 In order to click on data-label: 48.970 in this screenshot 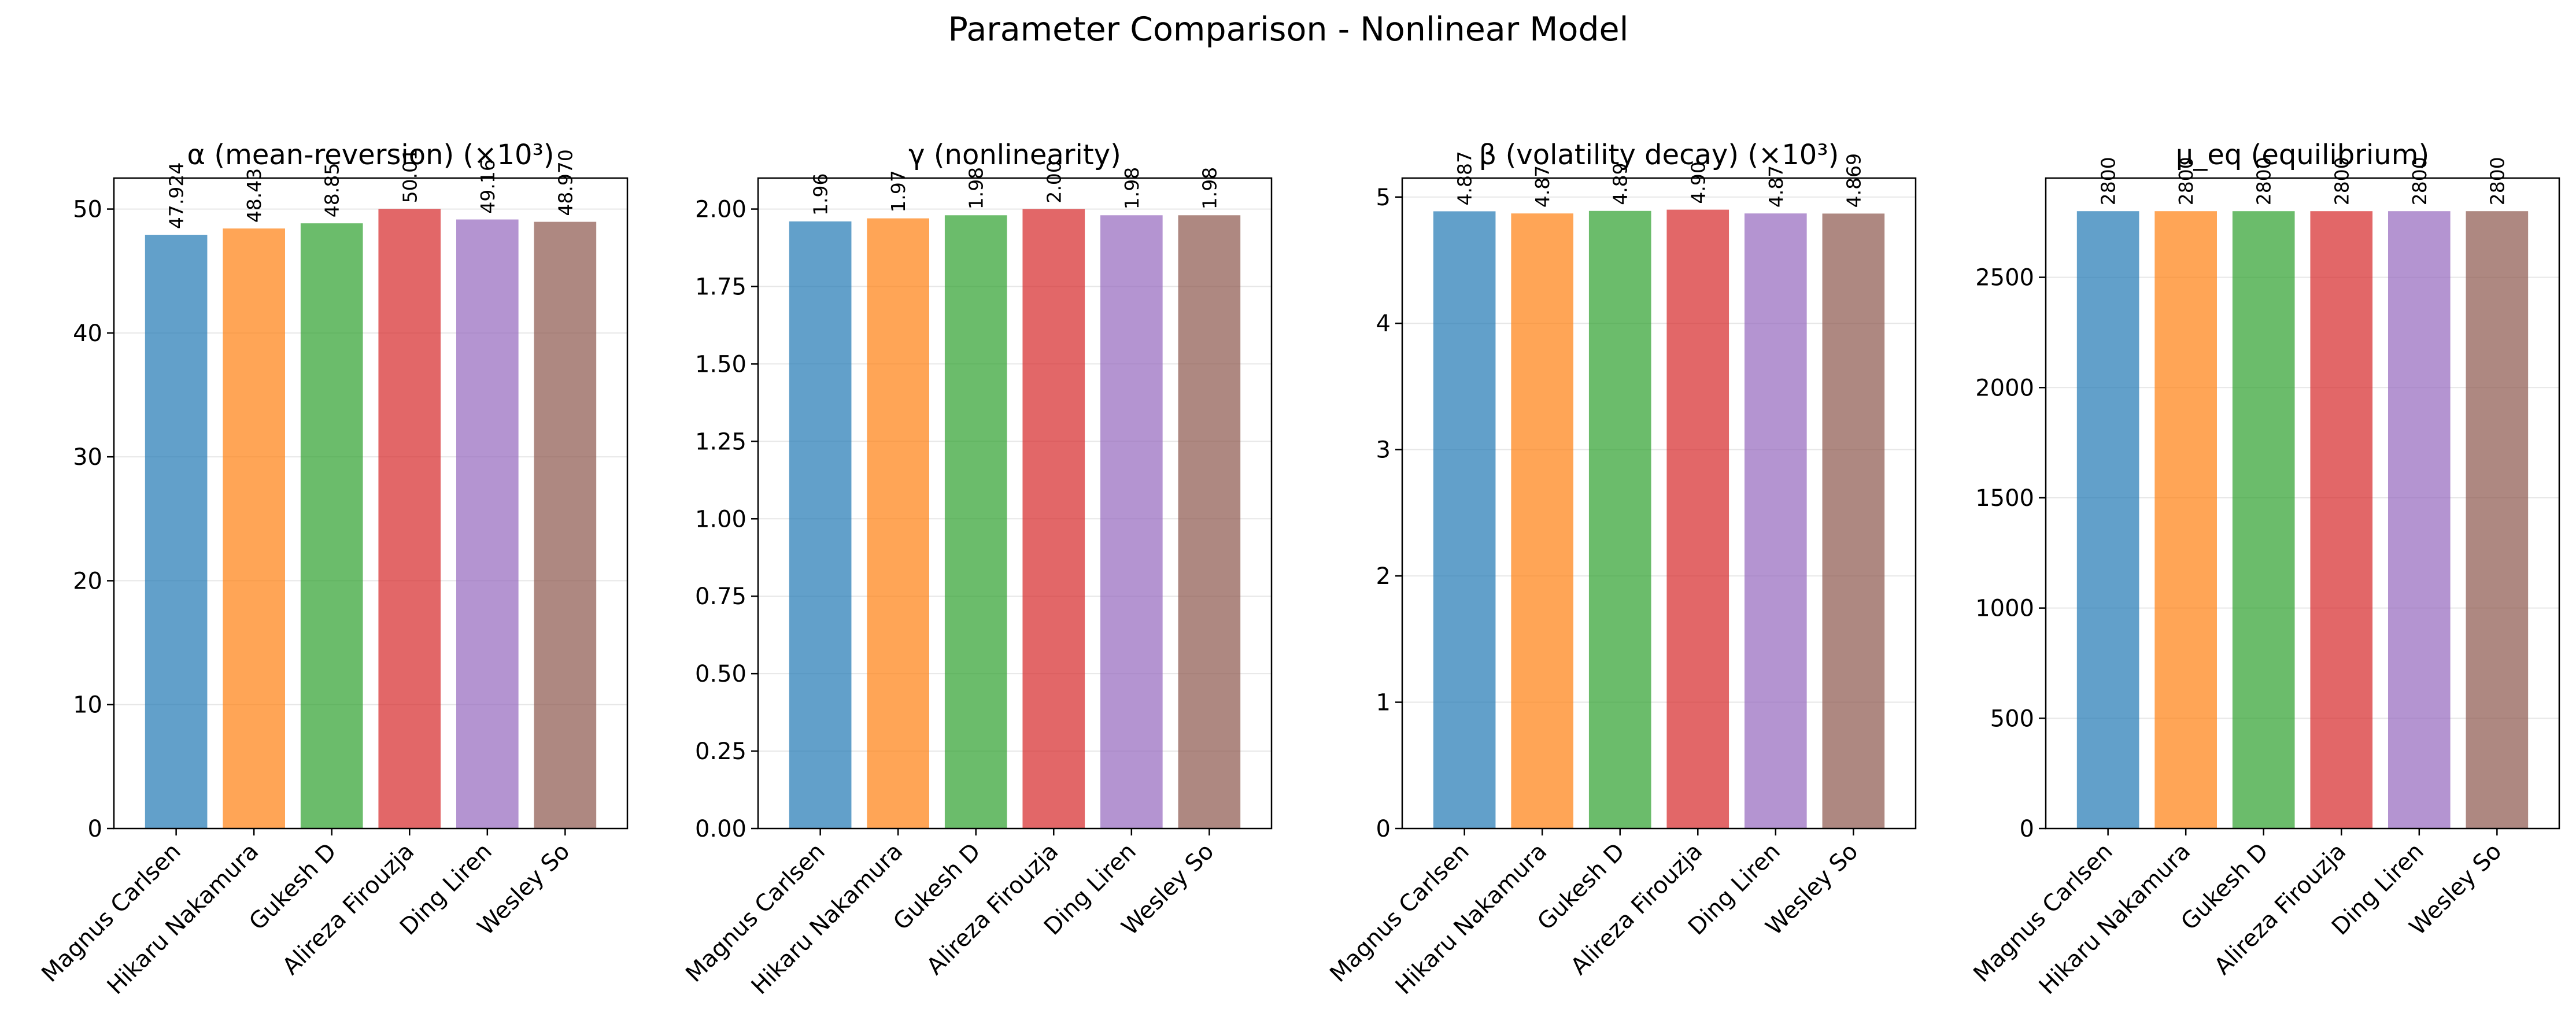, I will do `click(565, 182)`.